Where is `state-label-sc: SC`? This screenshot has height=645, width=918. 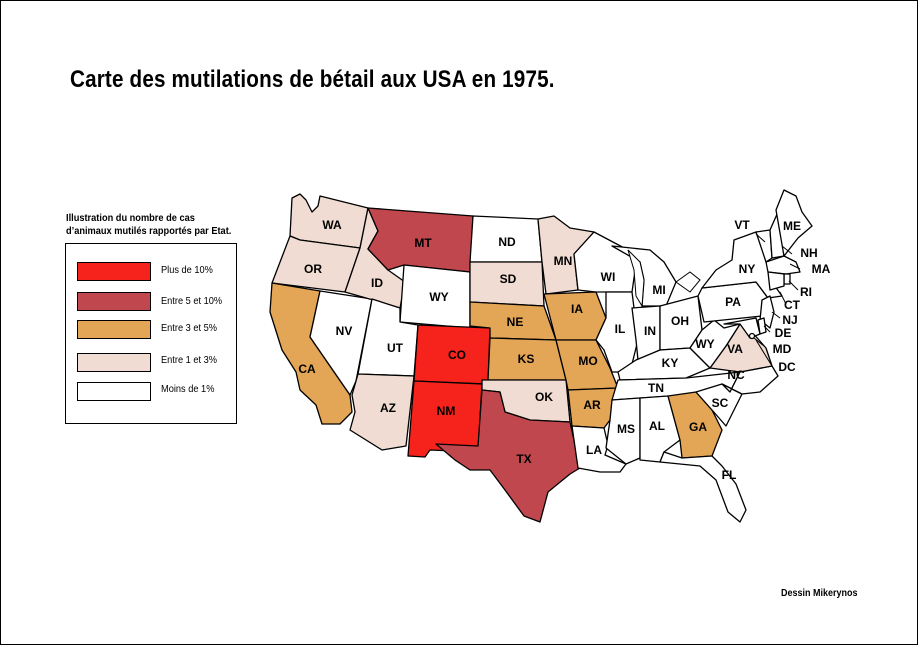
state-label-sc: SC is located at coordinates (720, 403).